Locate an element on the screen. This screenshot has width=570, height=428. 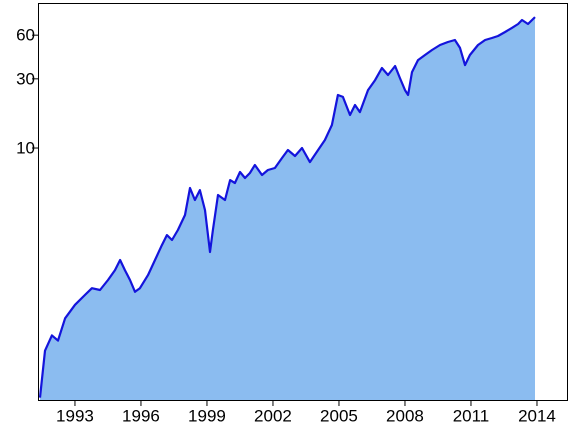
x-tick-label: 1996 is located at coordinates (141, 415).